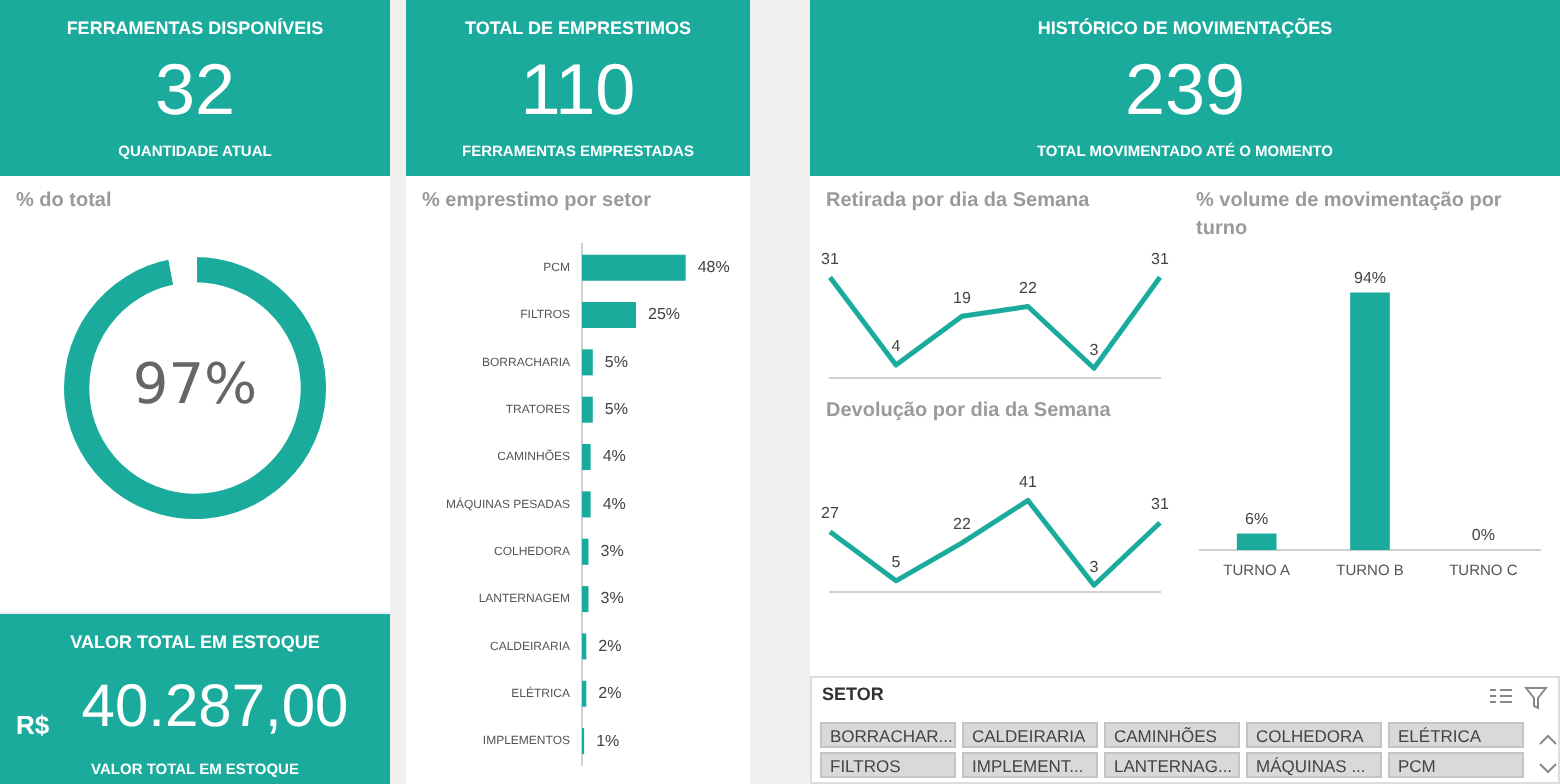 The height and width of the screenshot is (784, 1560). I want to click on text: R$, so click(33, 726).